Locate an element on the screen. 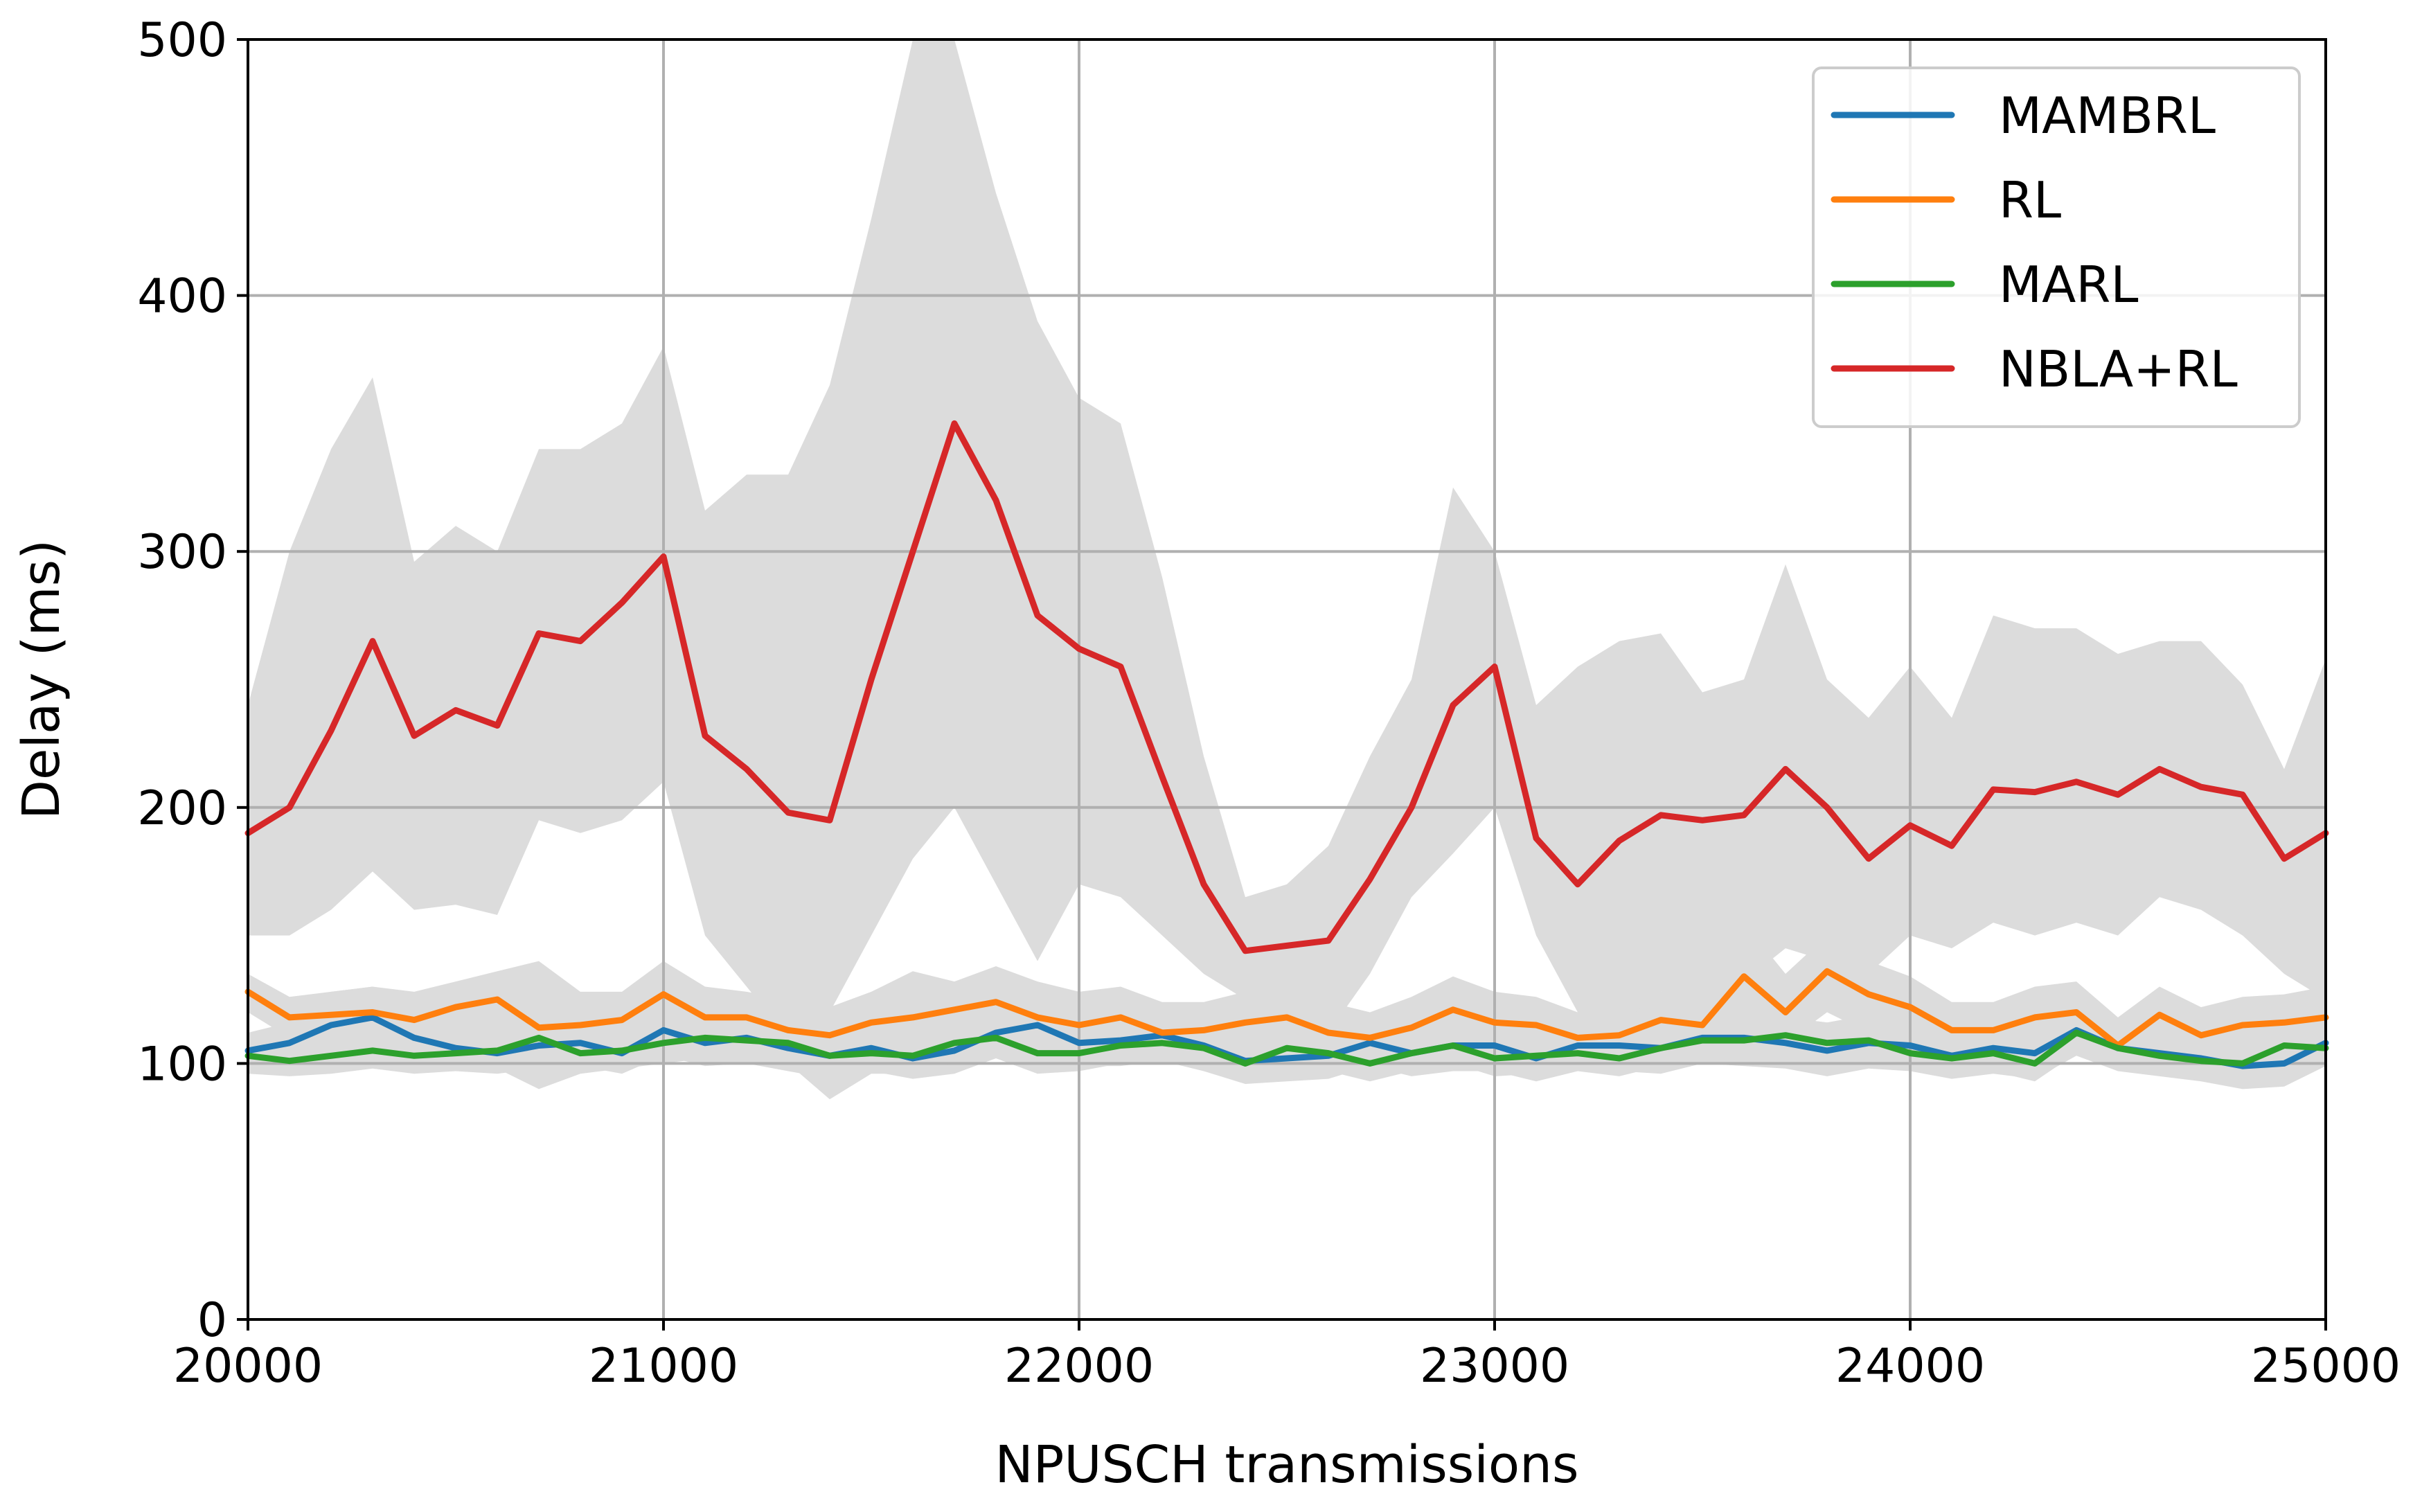  legend-label: RL is located at coordinates (2030, 200).